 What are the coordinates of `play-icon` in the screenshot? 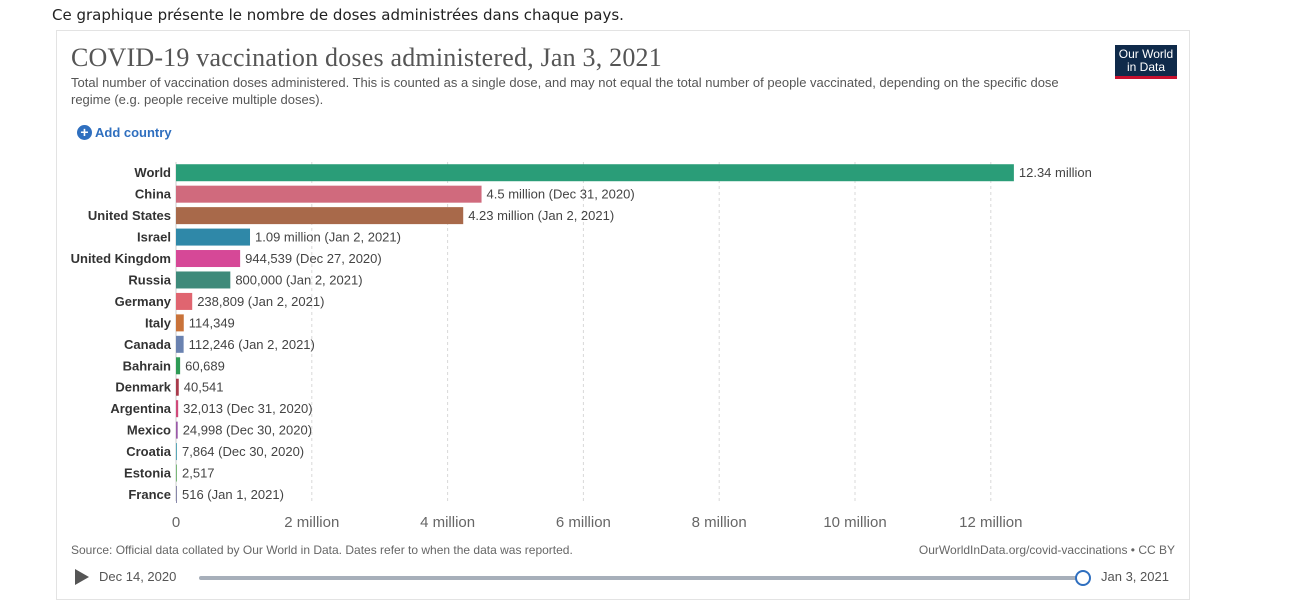 It's located at (82, 577).